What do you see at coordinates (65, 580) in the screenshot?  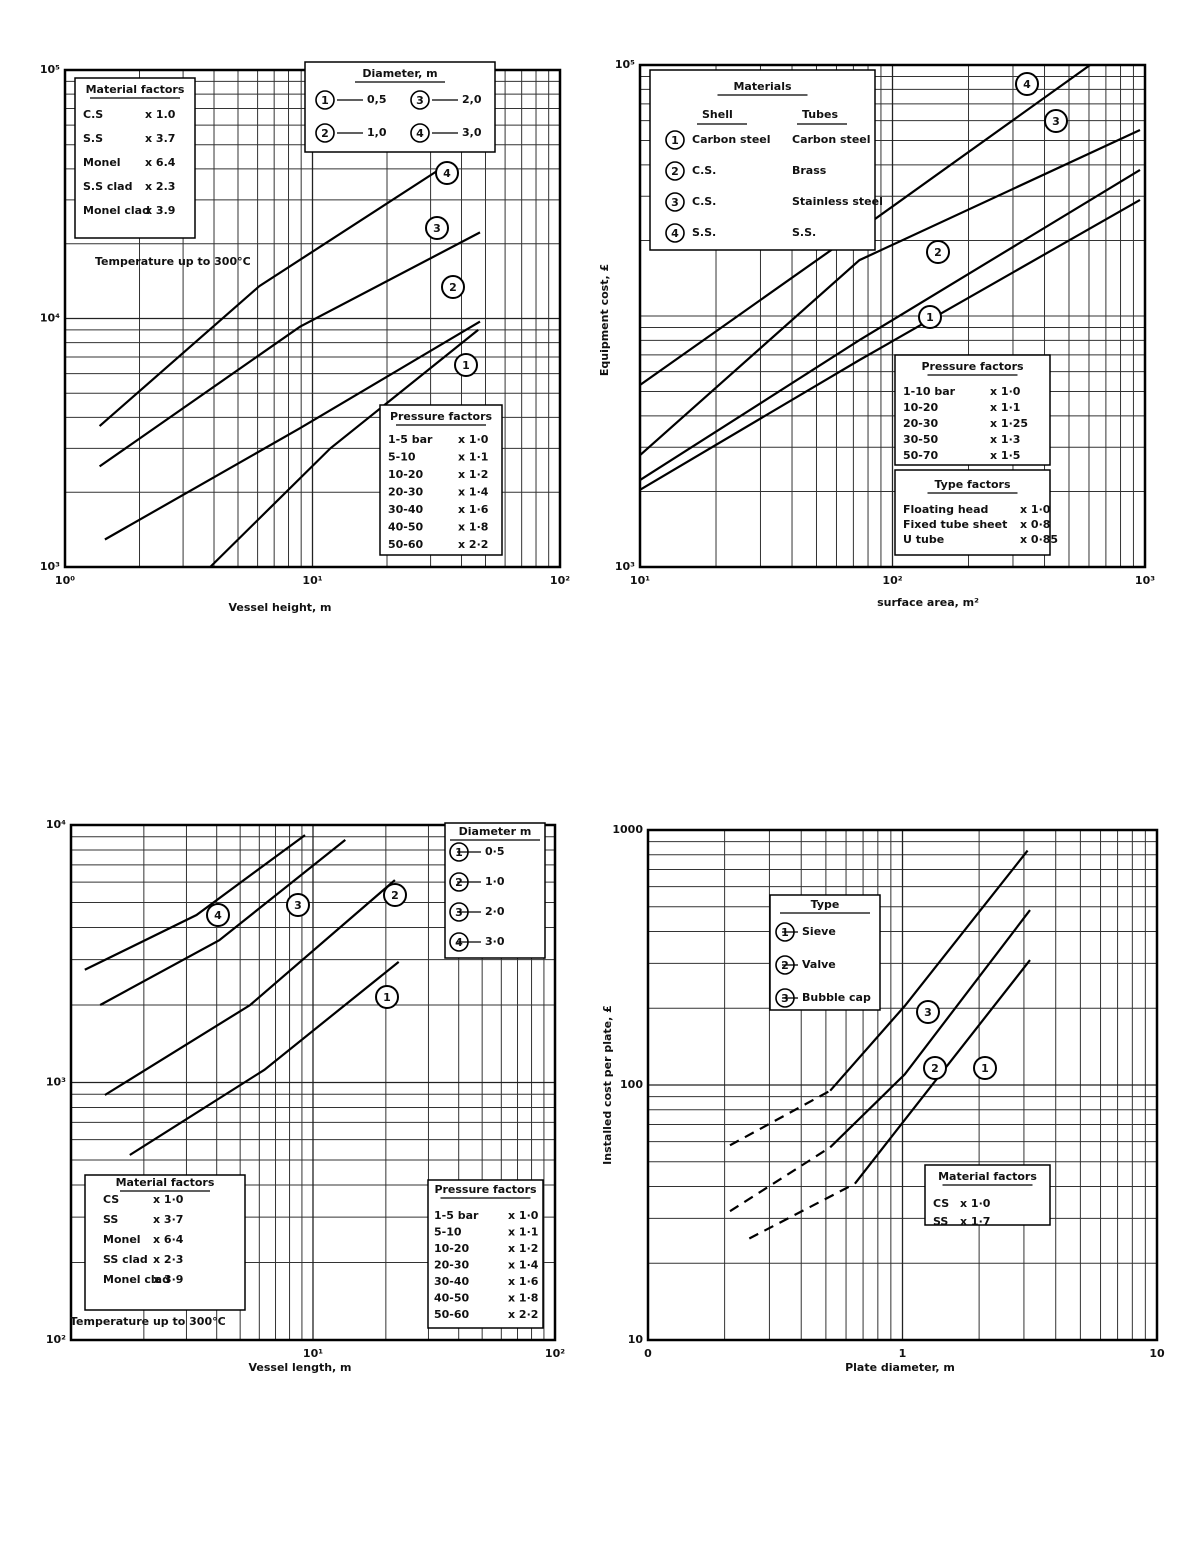 I see `x-tick-label: 10⁰` at bounding box center [65, 580].